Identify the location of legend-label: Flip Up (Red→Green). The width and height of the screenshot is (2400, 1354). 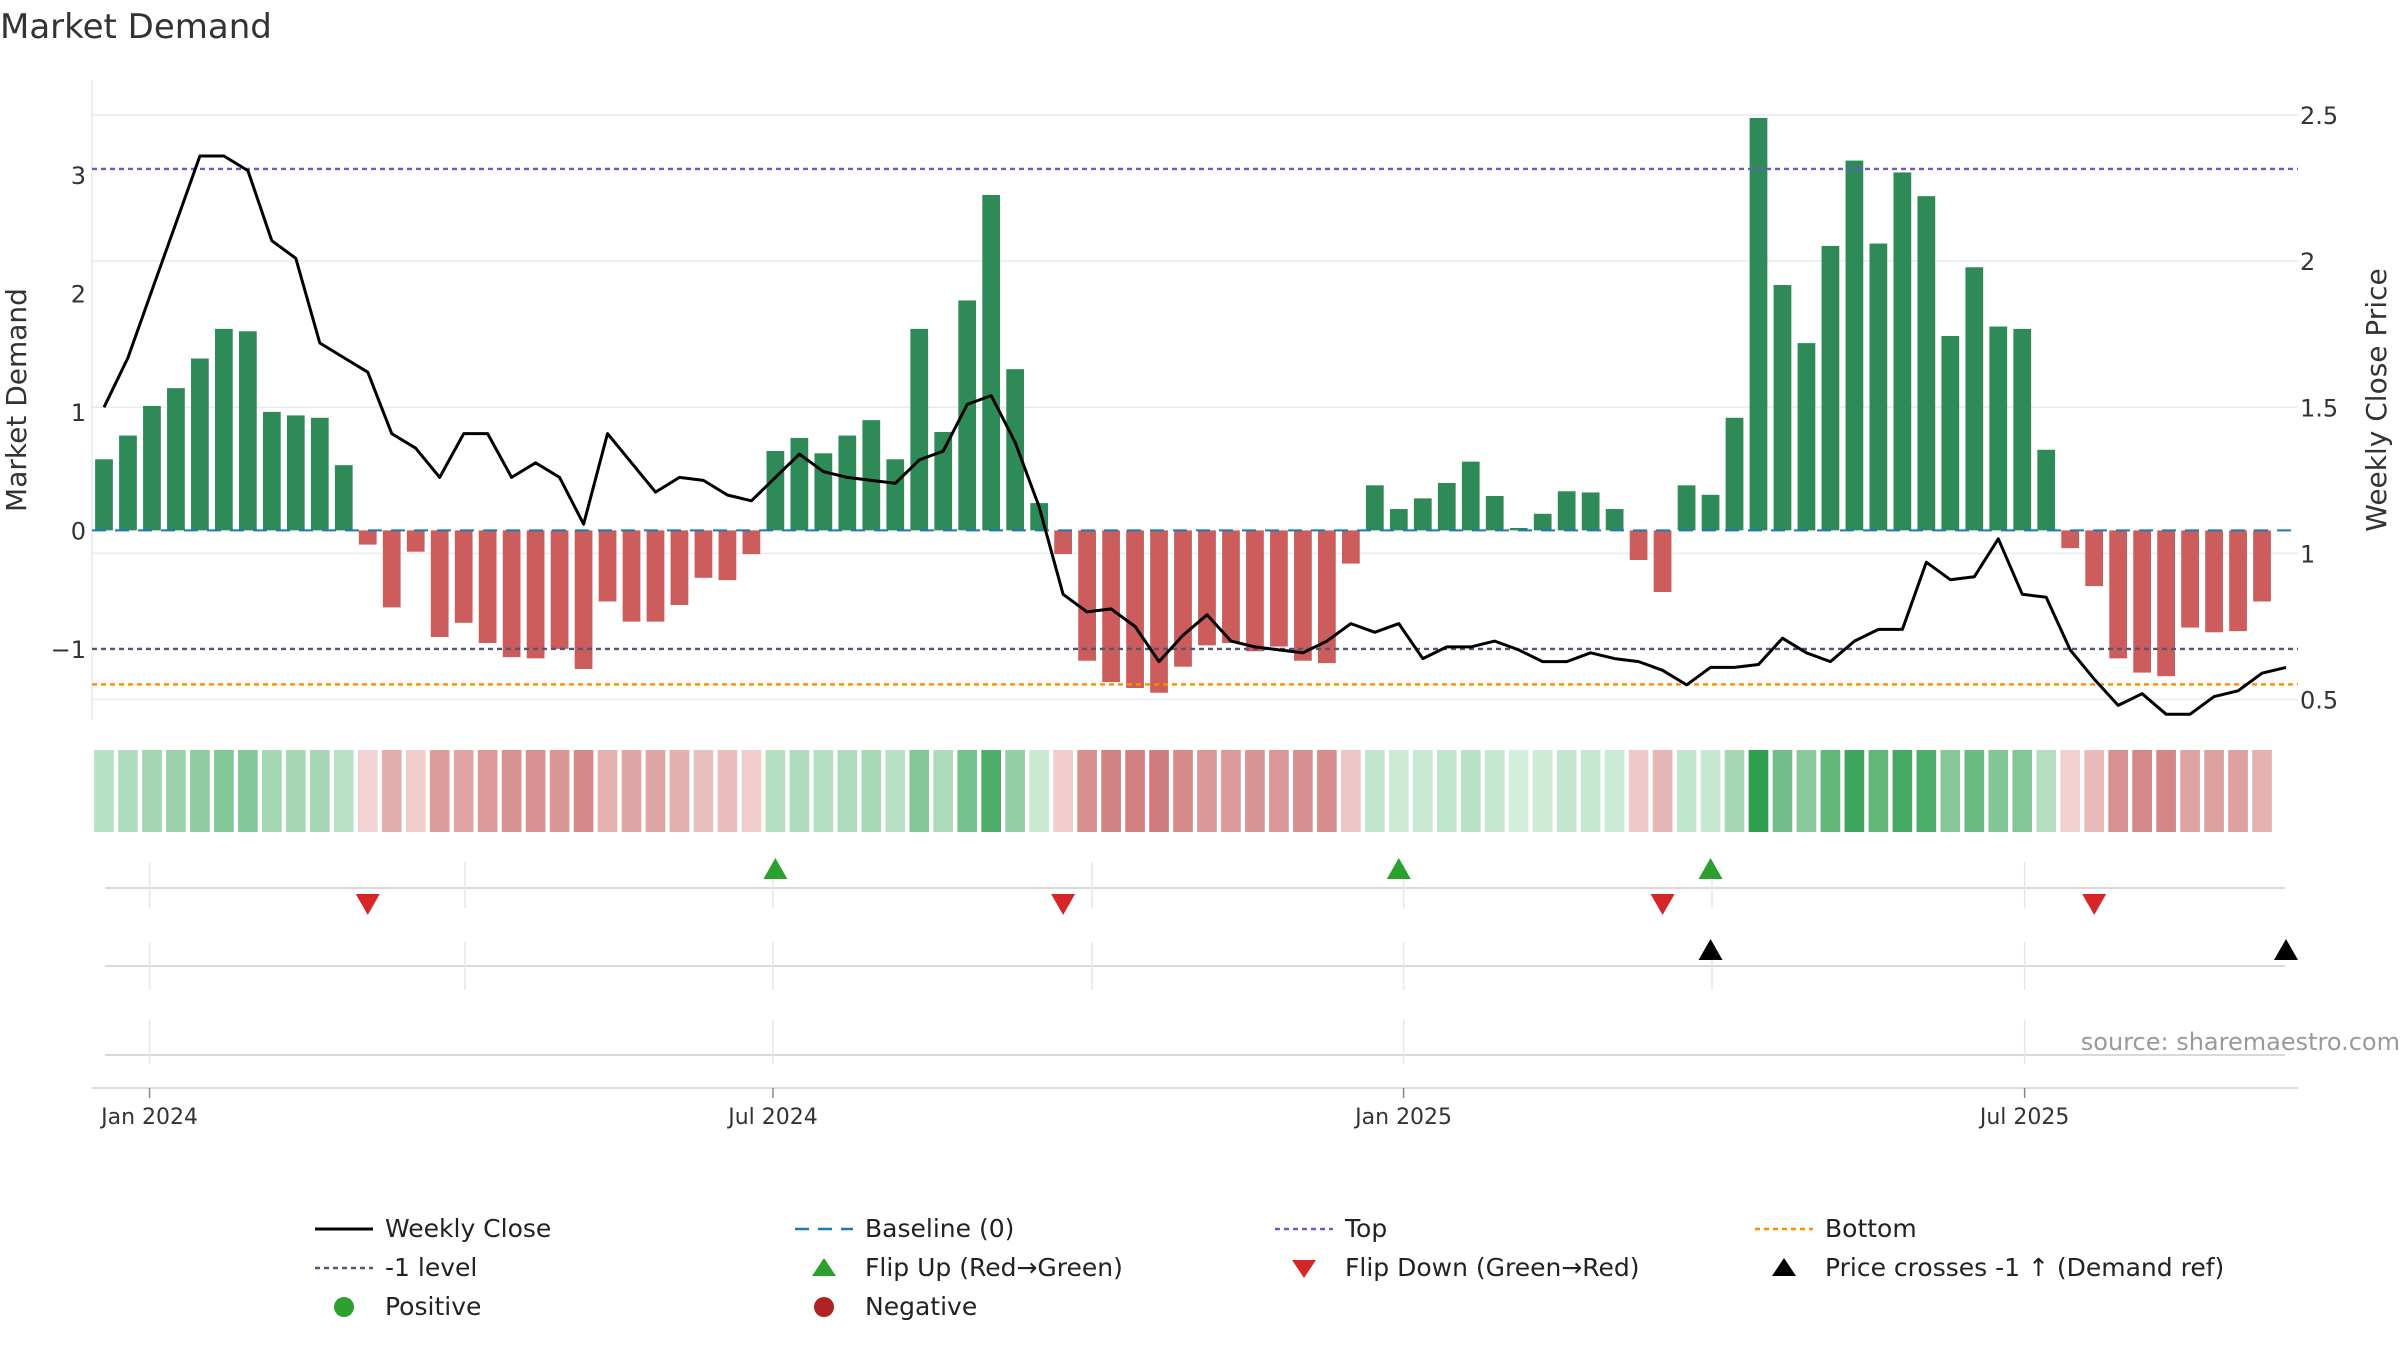
(994, 1267).